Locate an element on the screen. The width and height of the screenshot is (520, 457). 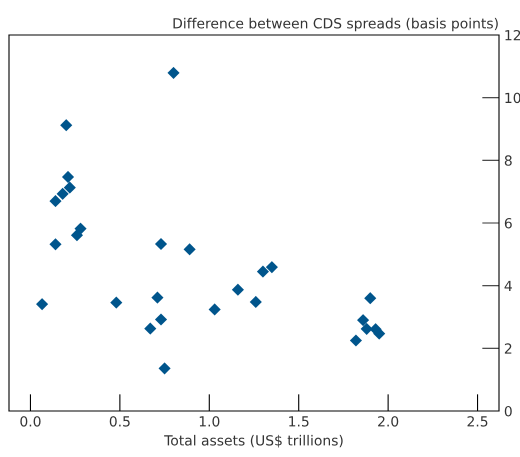
x-tick-label: 0.5 is located at coordinates (120, 421).